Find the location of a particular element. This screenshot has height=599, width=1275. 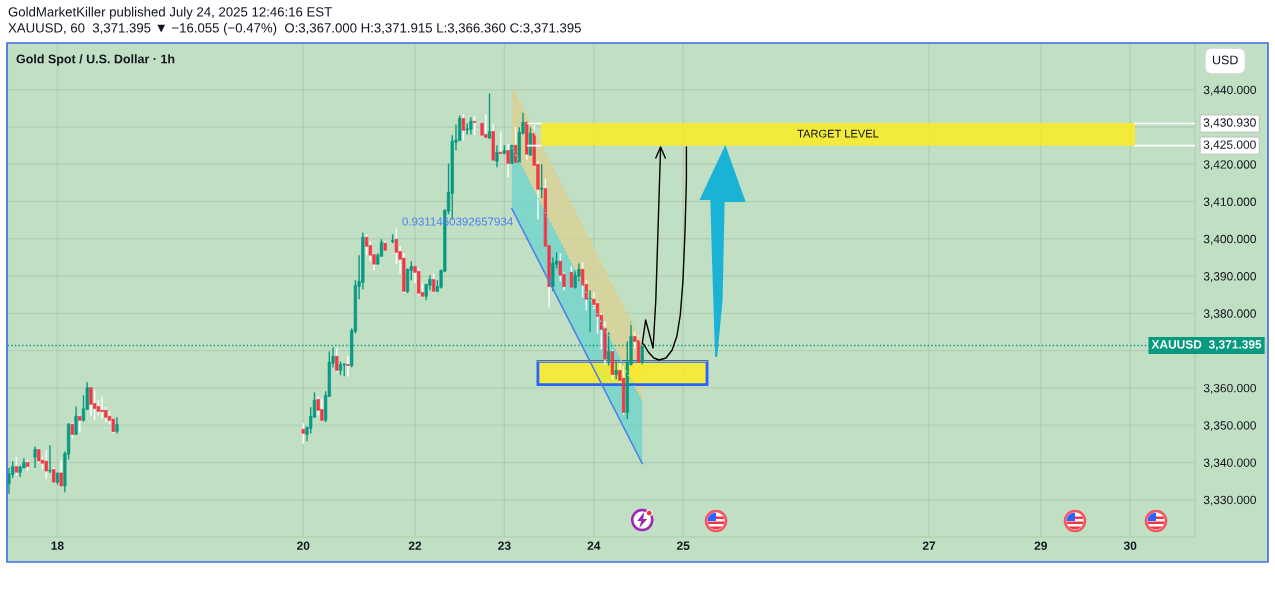

x-tick-label: 30 is located at coordinates (1130, 545).